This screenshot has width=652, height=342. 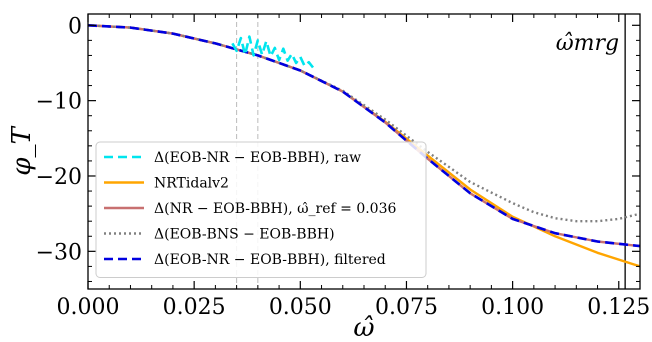 I want to click on y-tick-label: 0, so click(x=75, y=26).